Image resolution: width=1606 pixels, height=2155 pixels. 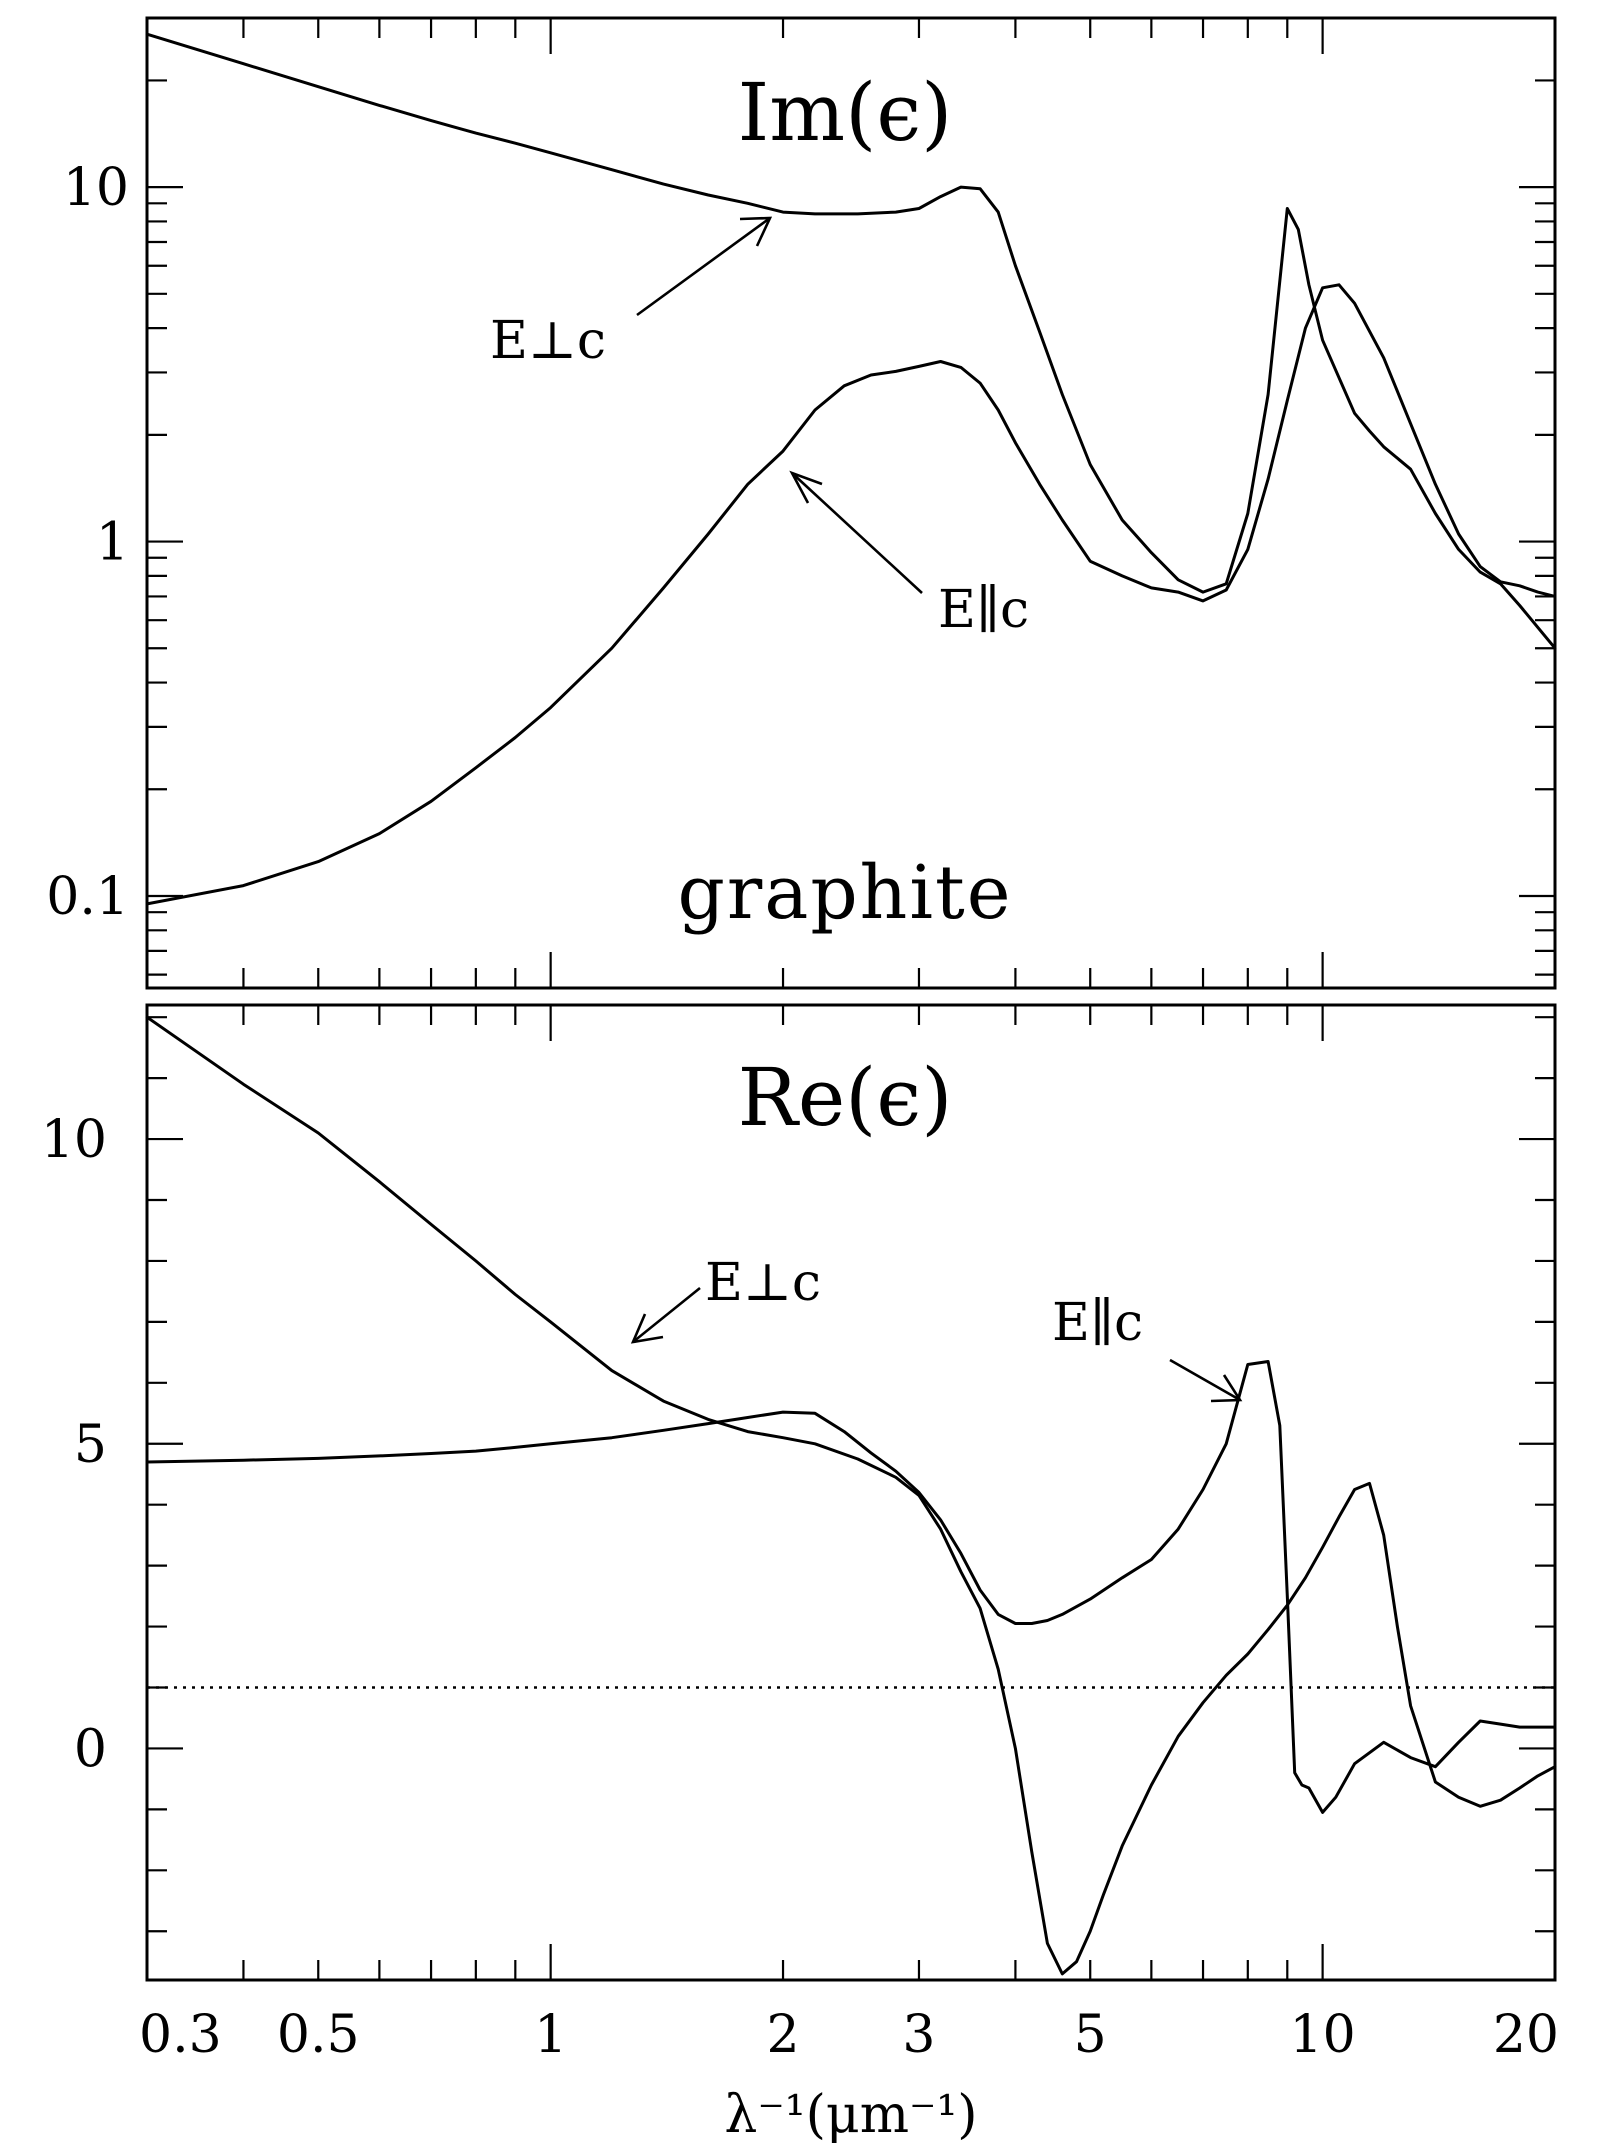 I want to click on material-label: graphite, so click(x=844, y=893).